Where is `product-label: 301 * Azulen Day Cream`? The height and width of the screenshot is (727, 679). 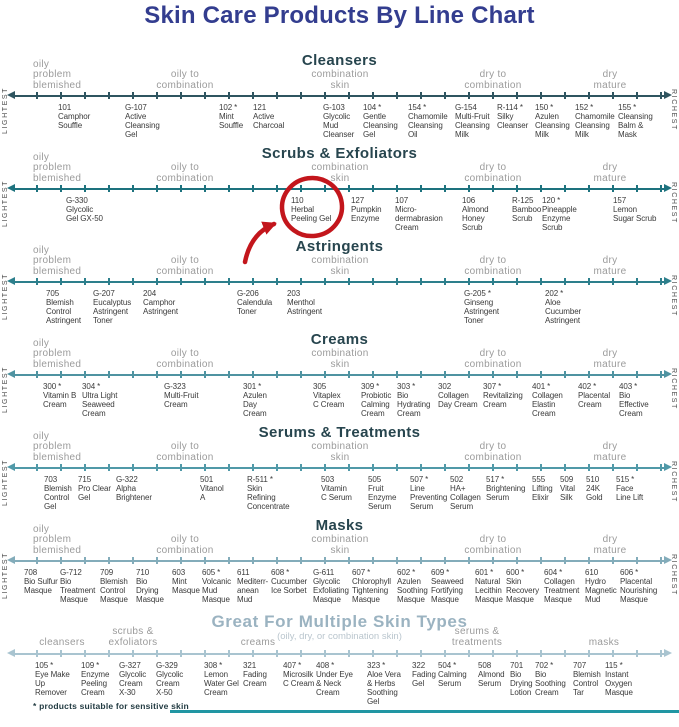
product-label: 301 * Azulen Day Cream is located at coordinates (255, 400).